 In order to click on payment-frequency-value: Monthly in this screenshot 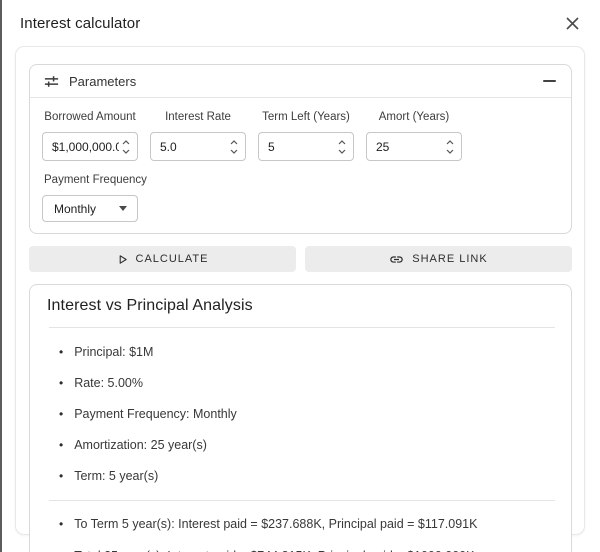, I will do `click(75, 208)`.